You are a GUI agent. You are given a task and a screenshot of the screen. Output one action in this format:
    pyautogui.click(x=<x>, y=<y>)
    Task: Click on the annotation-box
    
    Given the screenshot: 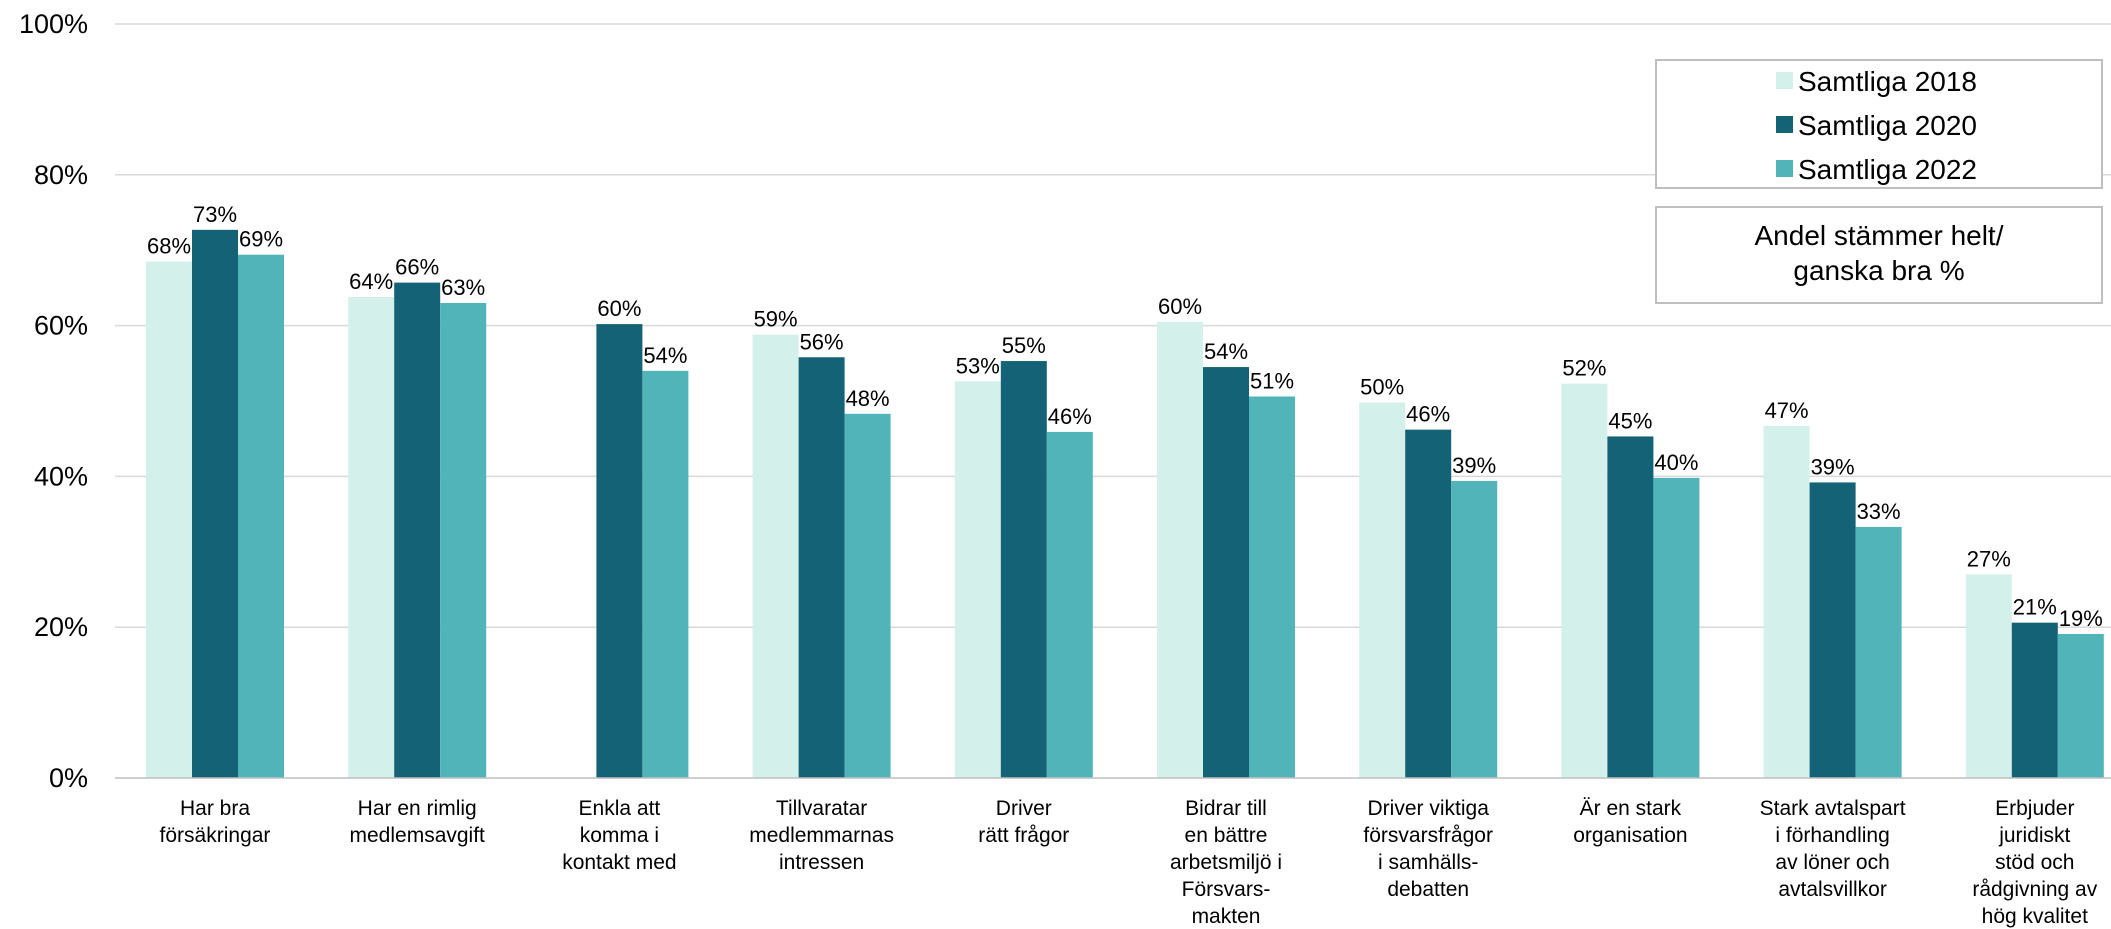 What is the action you would take?
    pyautogui.click(x=1879, y=255)
    